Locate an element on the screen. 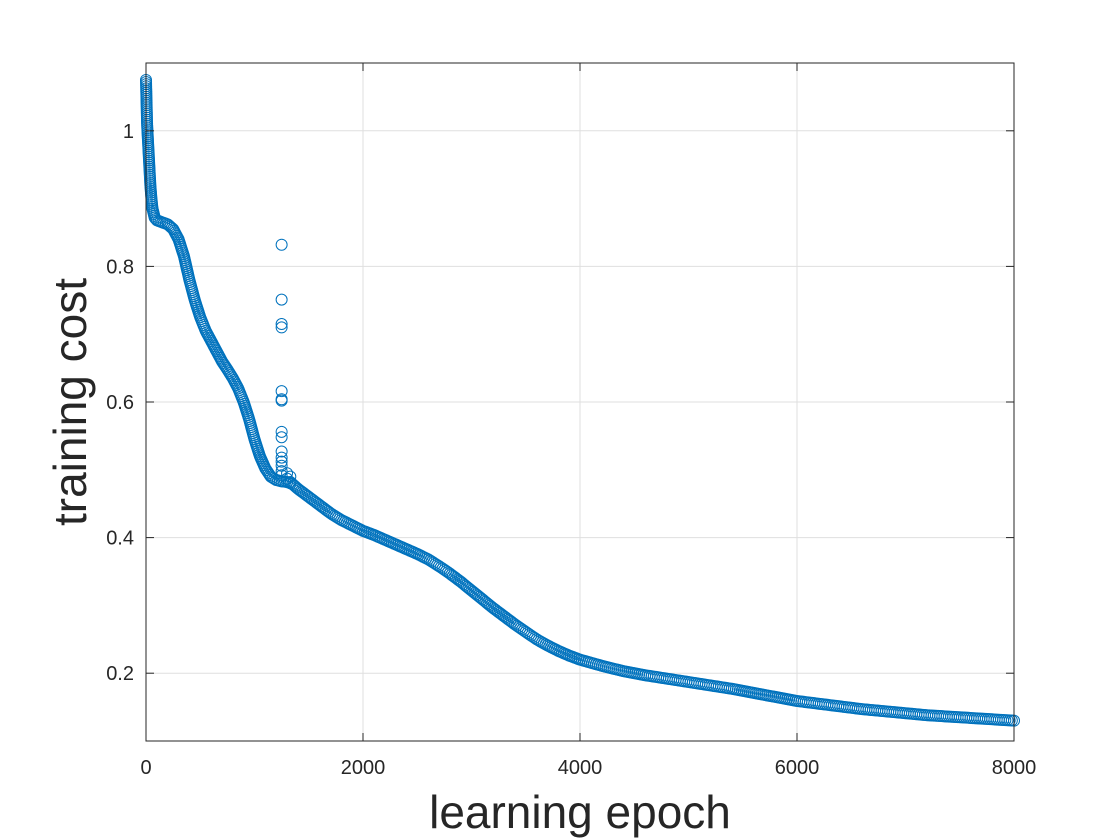  x-axis-label: learning epoch is located at coordinates (580, 812).